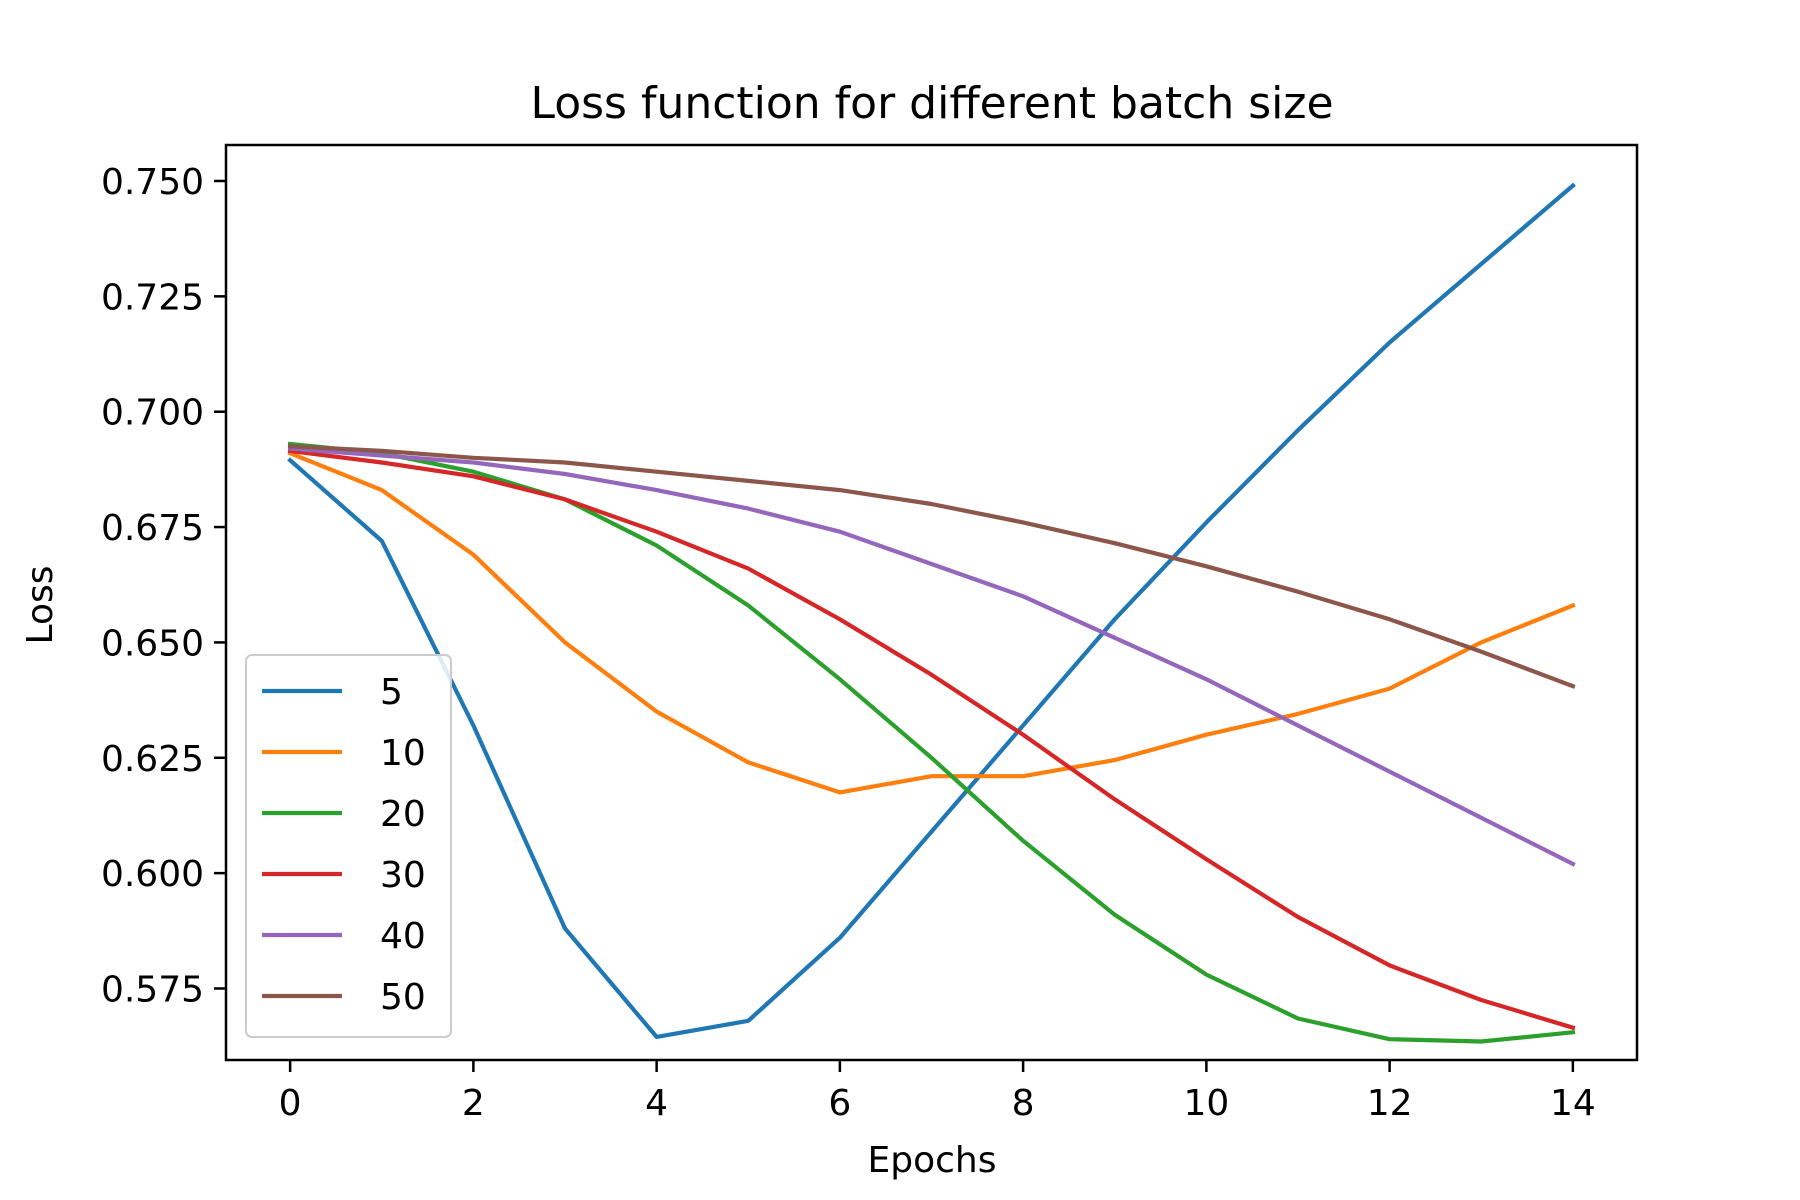 This screenshot has width=1800, height=1200. I want to click on y-tick-label: 0.650, so click(152, 643).